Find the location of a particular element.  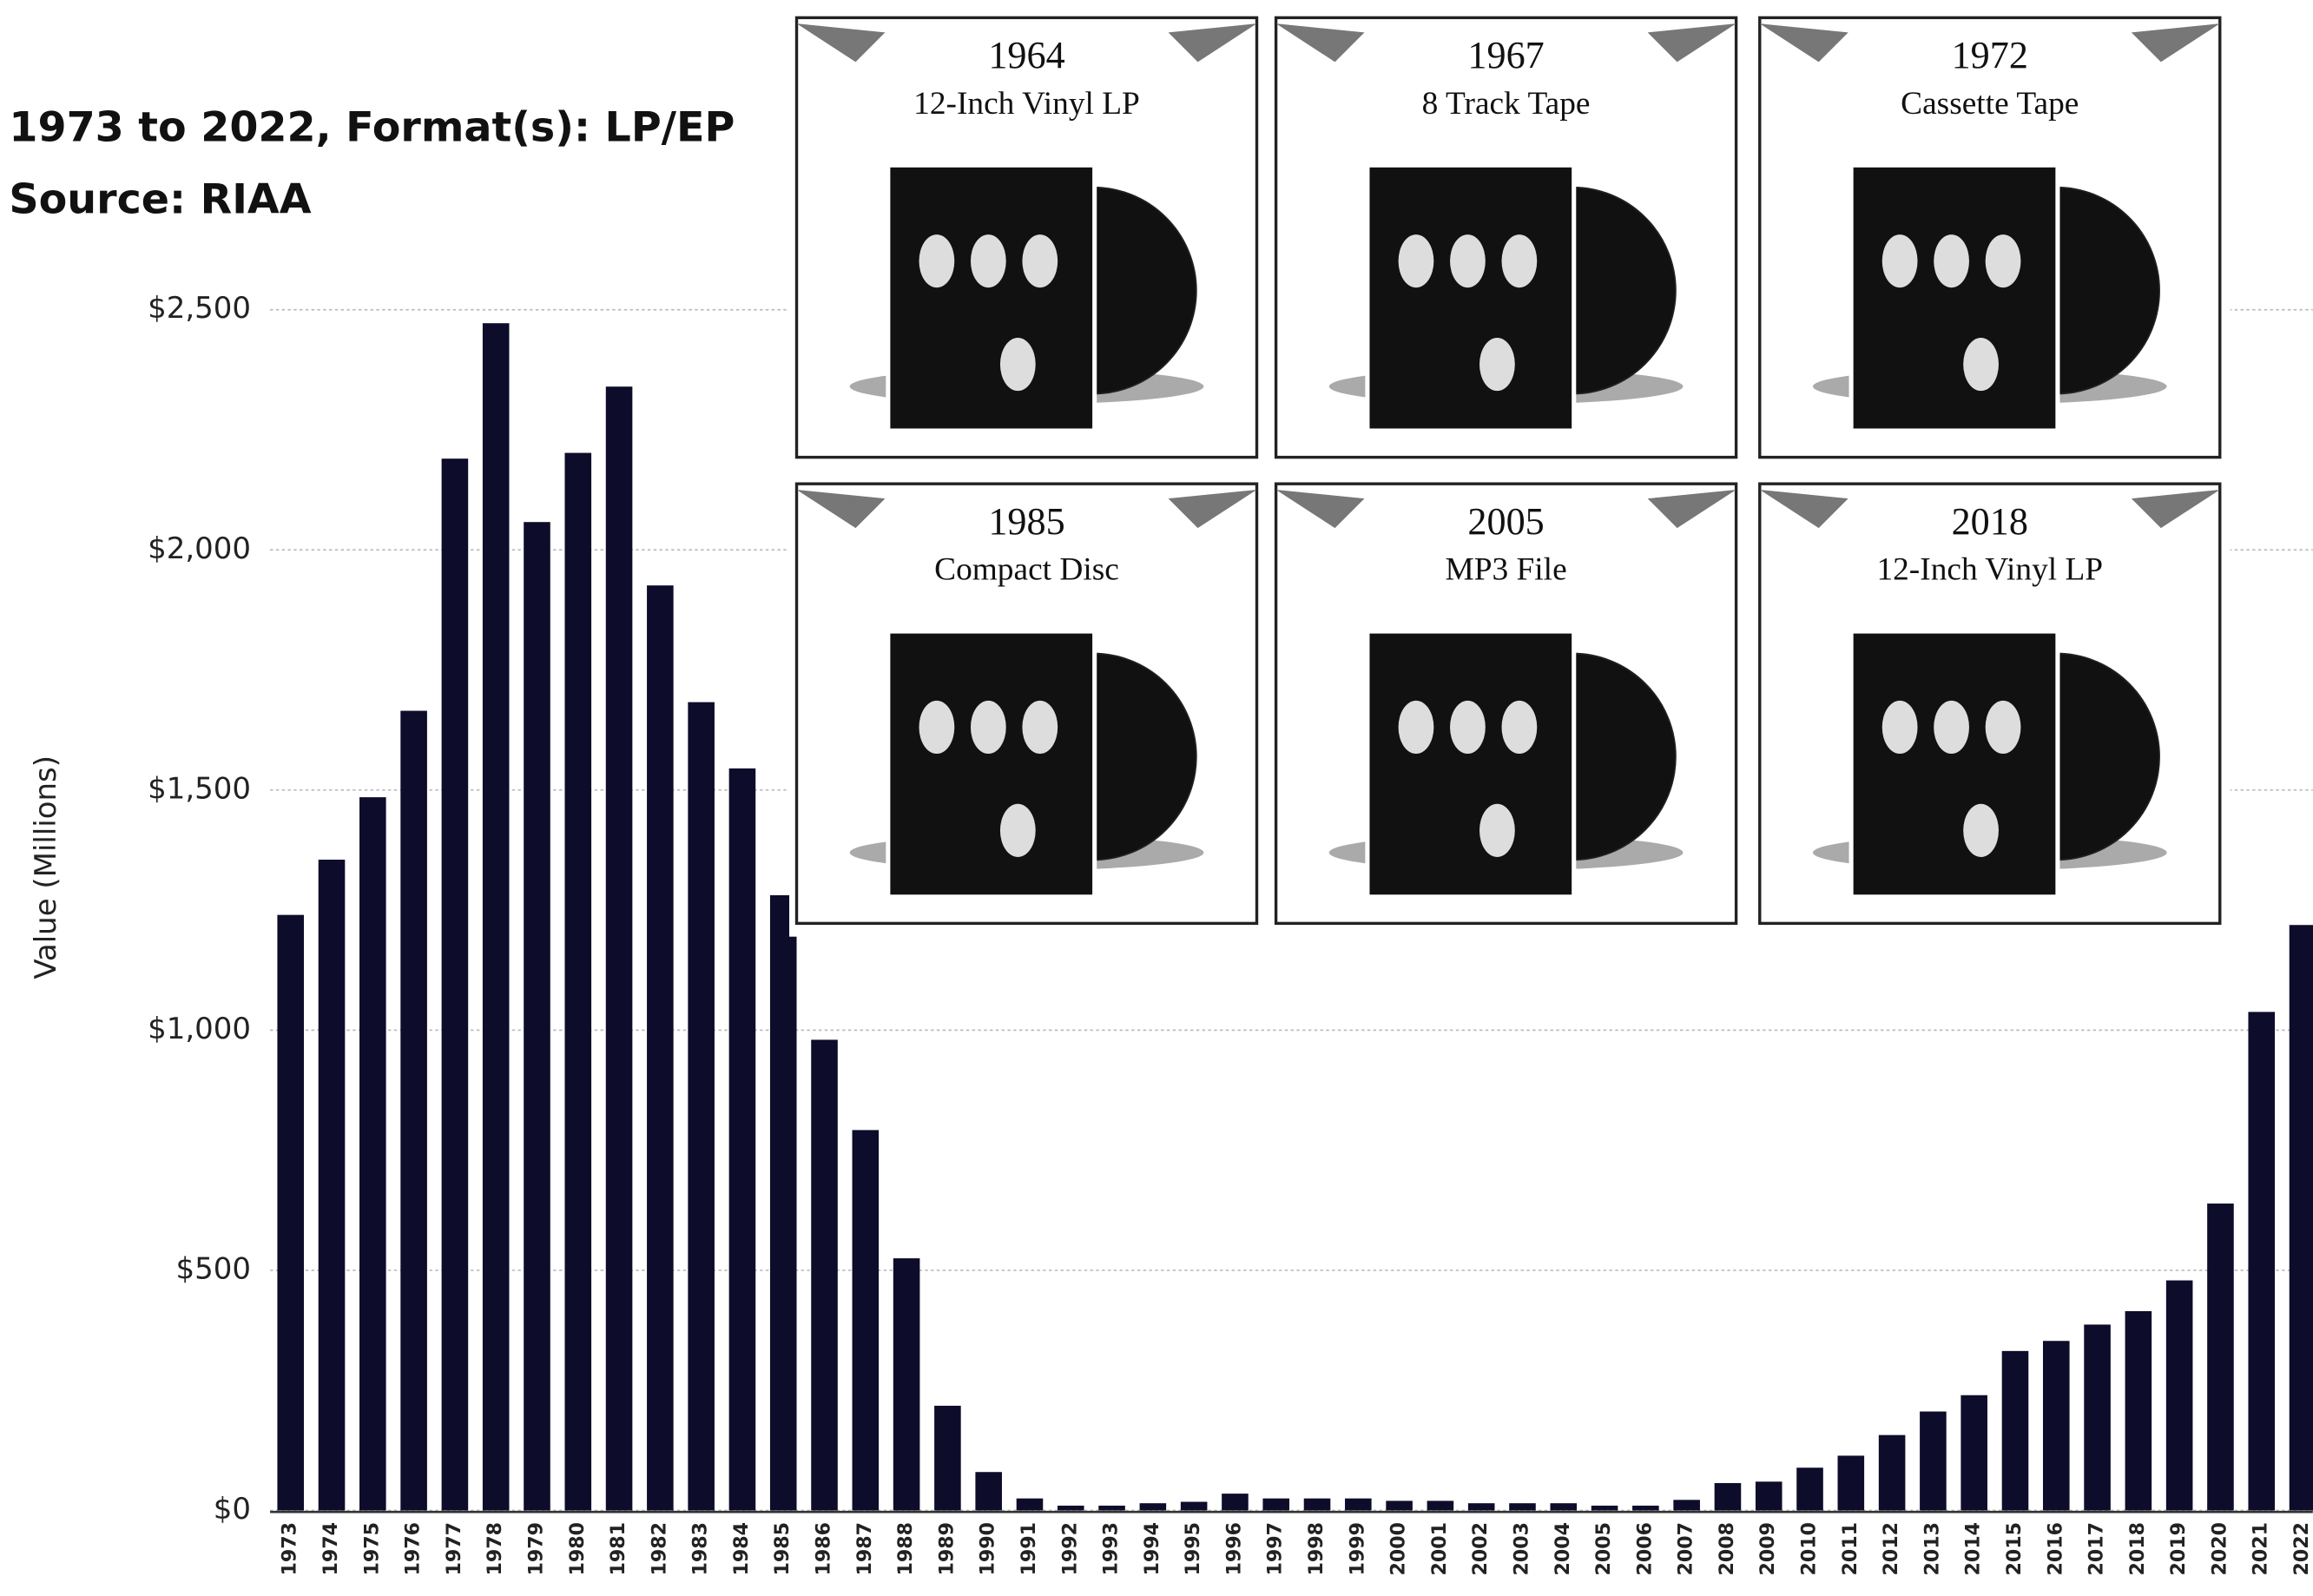

x-tick-label: 1984 is located at coordinates (742, 1548).